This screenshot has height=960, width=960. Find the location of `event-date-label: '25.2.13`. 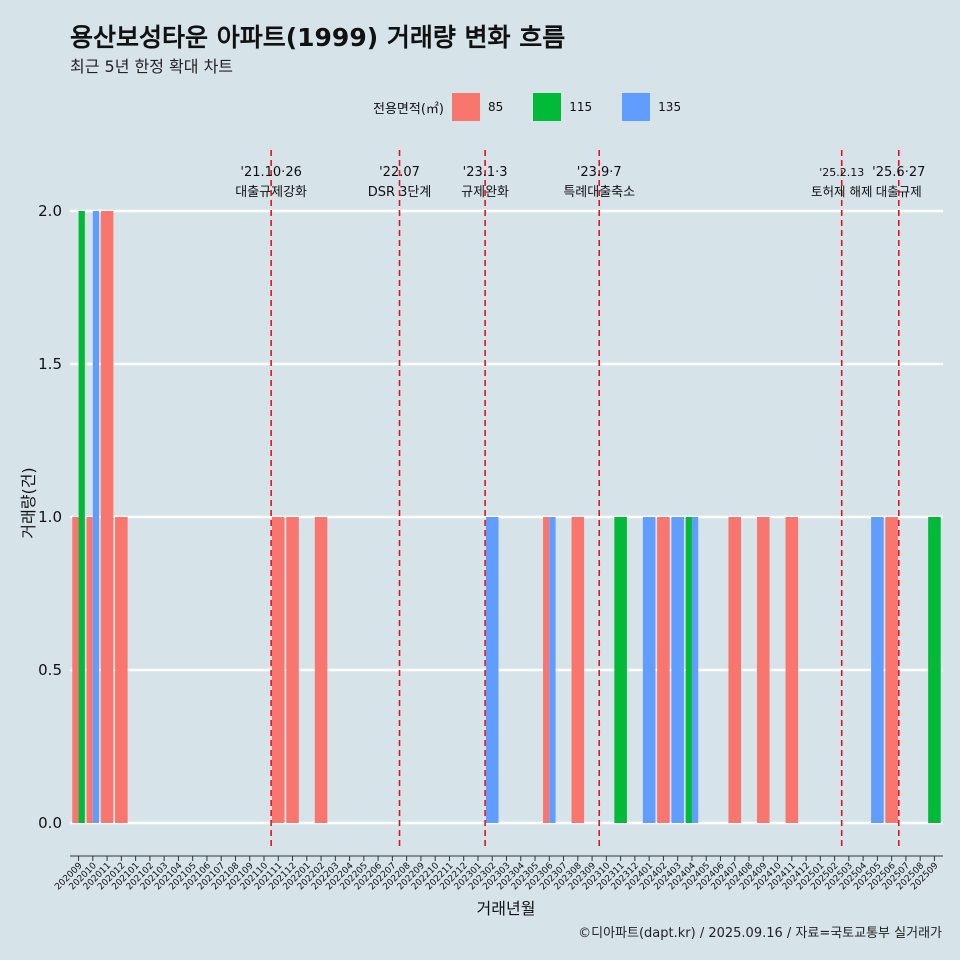

event-date-label: '25.2.13 is located at coordinates (841, 172).